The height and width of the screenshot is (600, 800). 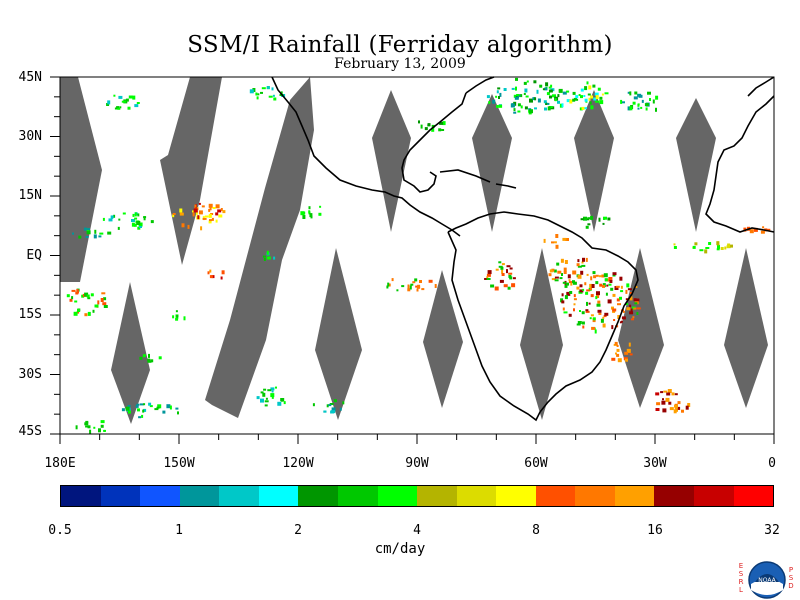 I want to click on coast-africa, so click(x=740, y=164).